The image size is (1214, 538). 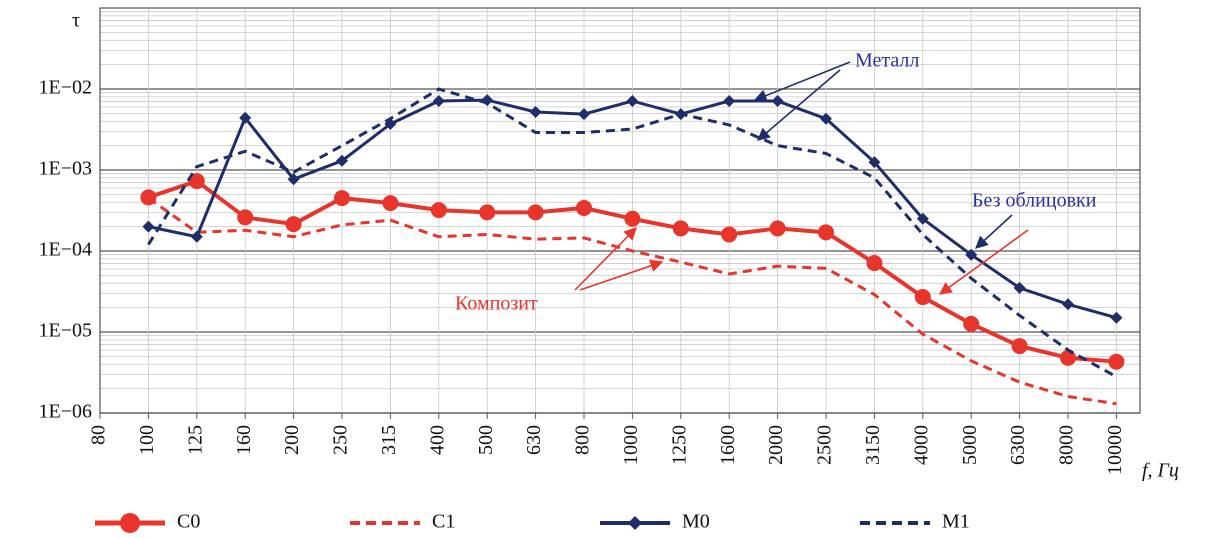 What do you see at coordinates (970, 445) in the screenshot?
I see `x-tick-label: 5000` at bounding box center [970, 445].